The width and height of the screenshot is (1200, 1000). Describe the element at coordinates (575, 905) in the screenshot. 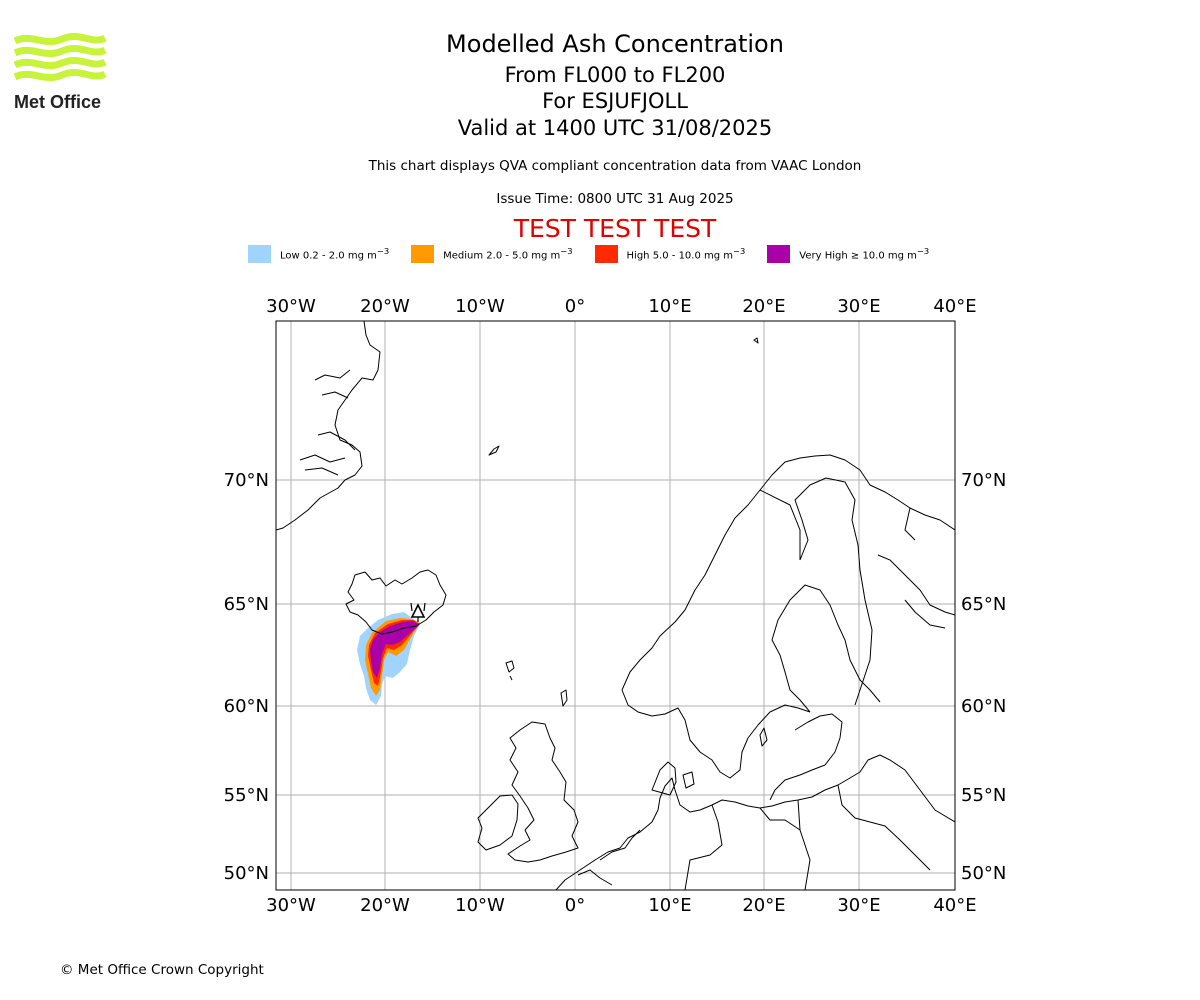

I see `lon-tick-bottom: 0°` at that location.